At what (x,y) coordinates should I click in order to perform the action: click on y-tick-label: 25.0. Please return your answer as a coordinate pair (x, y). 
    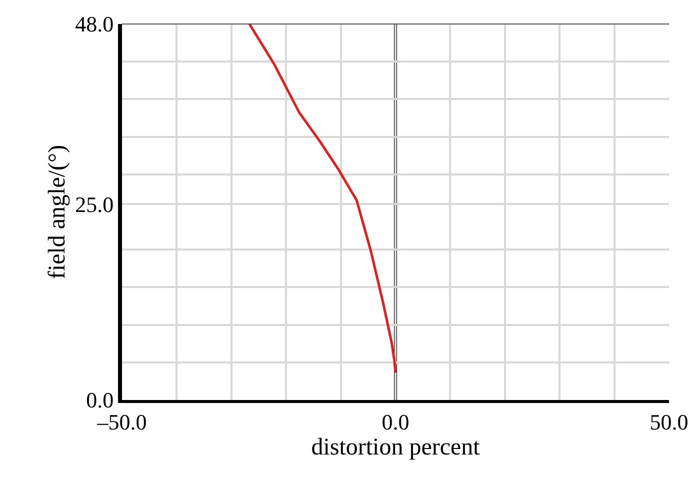
    Looking at the image, I should click on (94, 204).